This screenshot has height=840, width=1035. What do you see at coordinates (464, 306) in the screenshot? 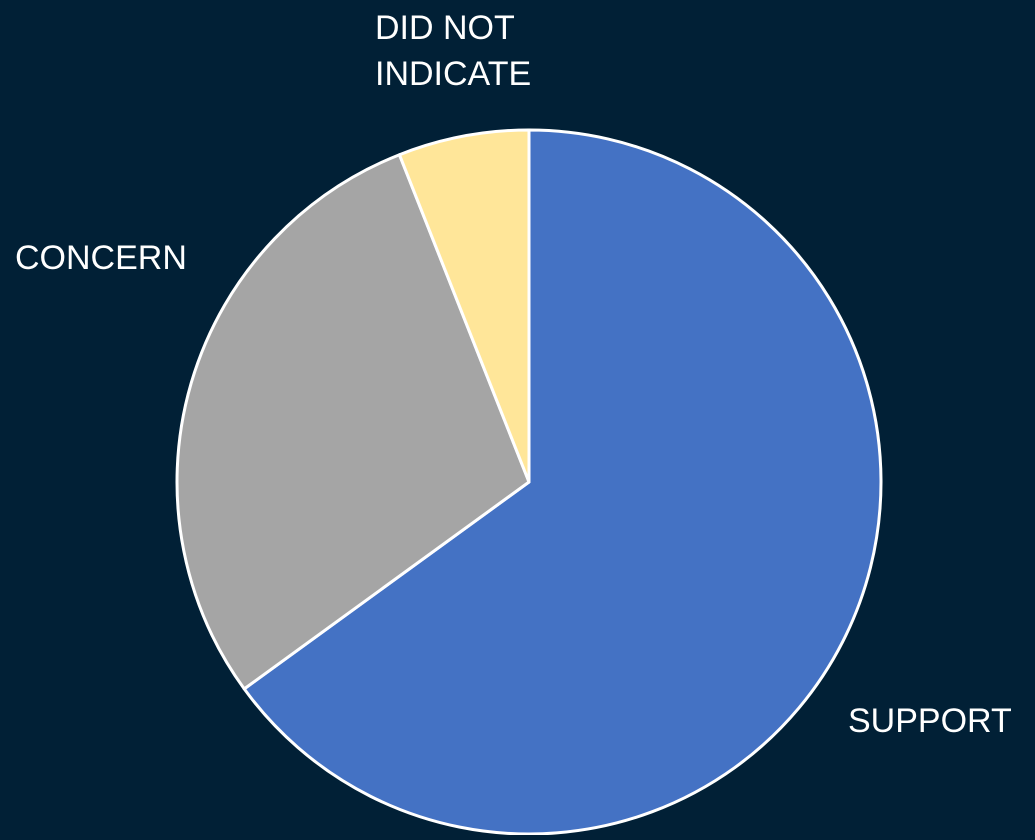
I see `pie-slice-did-not-indicate` at bounding box center [464, 306].